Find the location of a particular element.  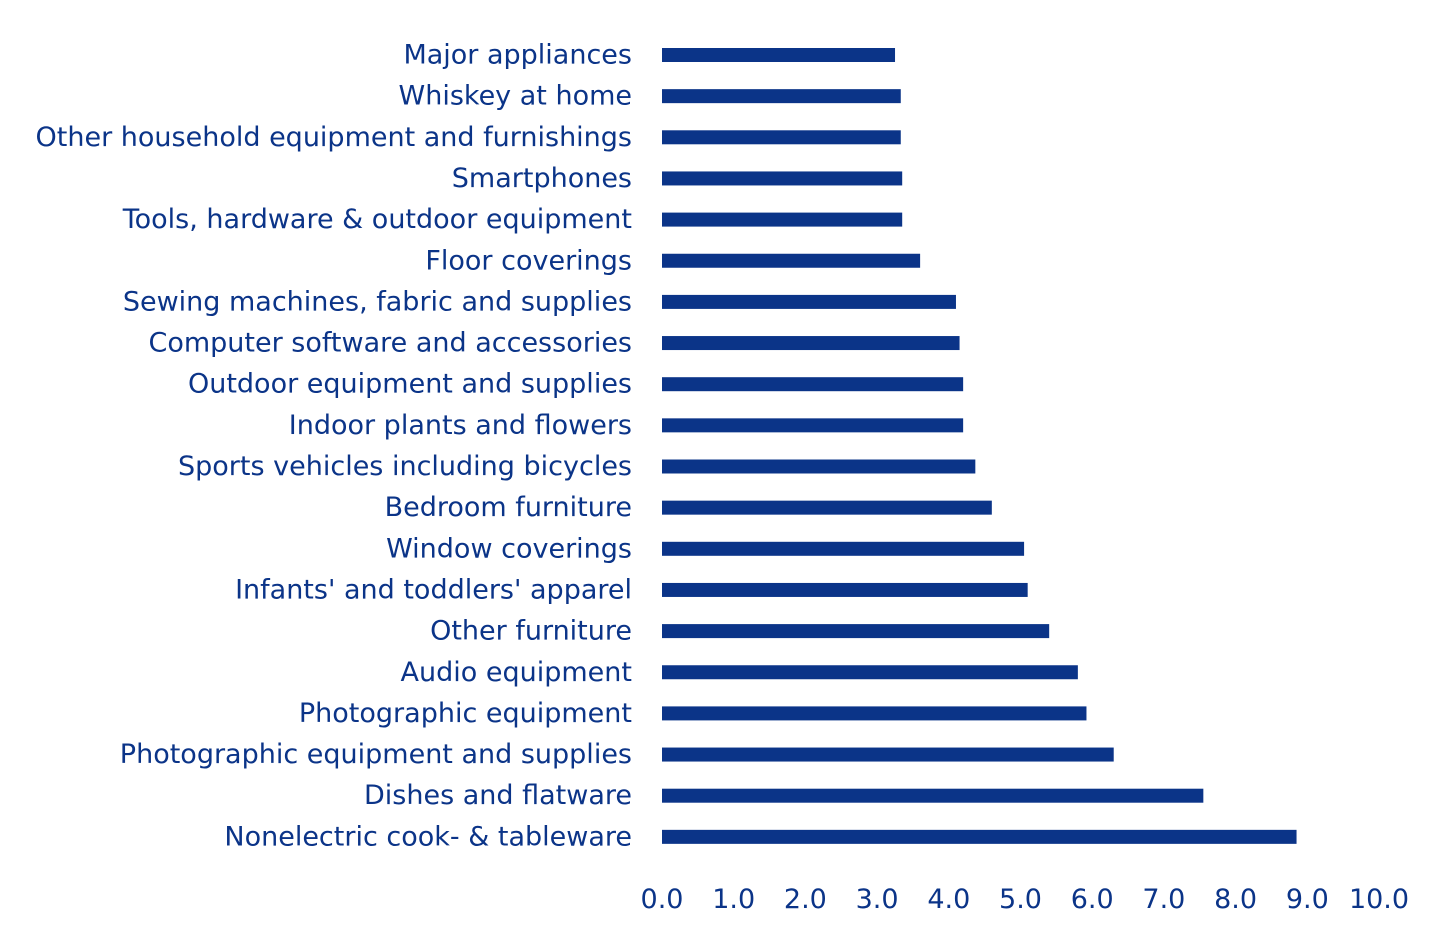

category-label: Indoor plants and flowers is located at coordinates (460, 425).